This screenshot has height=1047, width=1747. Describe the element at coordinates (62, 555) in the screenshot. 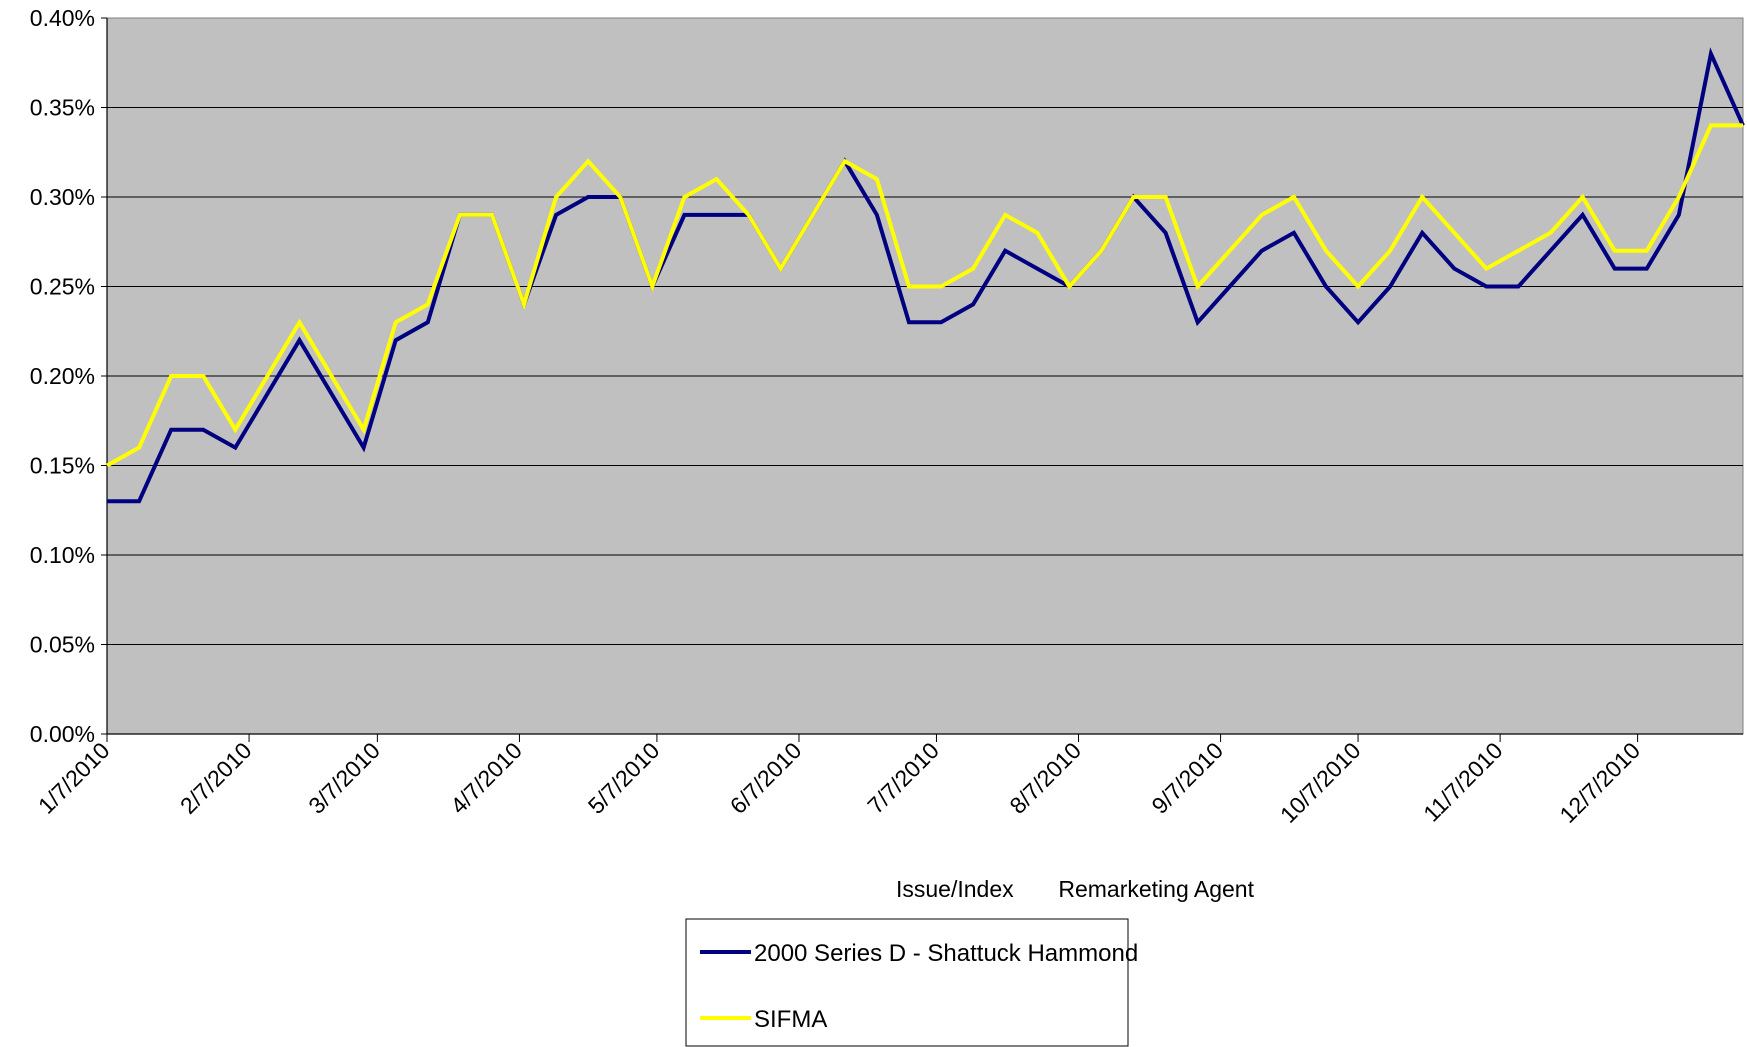

I see `y-tick-label: 0.10%` at that location.